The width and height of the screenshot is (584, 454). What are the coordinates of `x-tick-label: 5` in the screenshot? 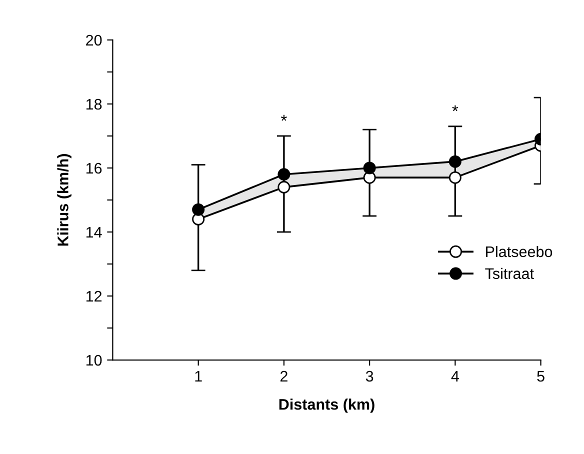 It's located at (540, 376).